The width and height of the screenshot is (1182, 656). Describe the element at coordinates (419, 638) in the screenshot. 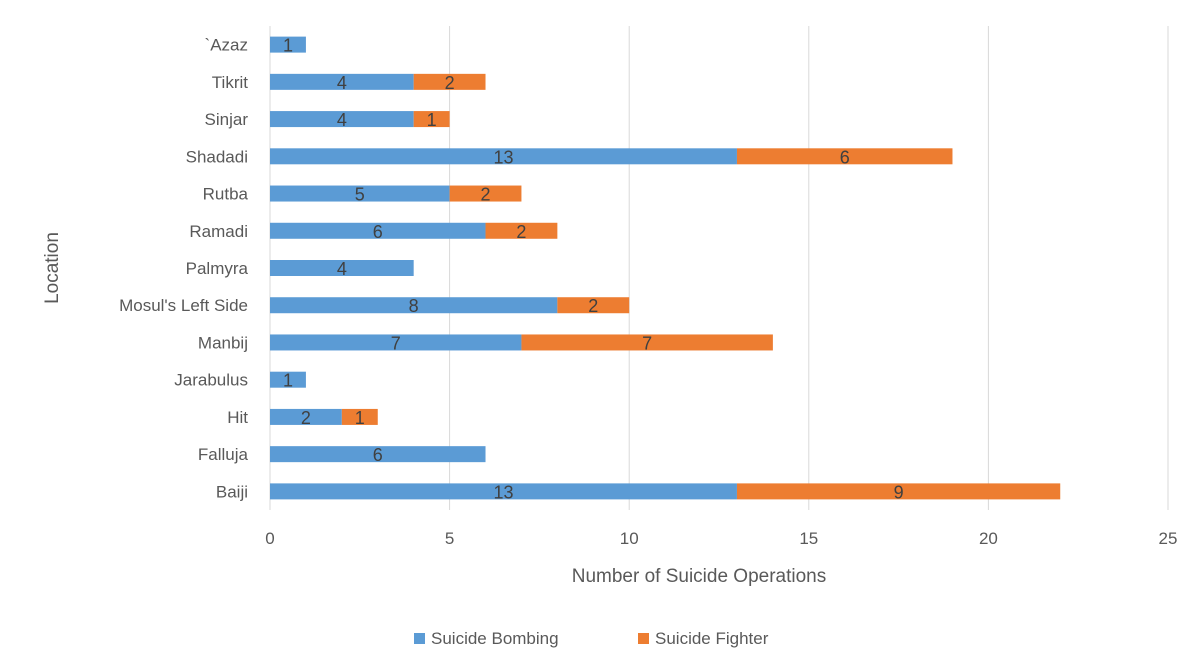

I see `legend-swatch-suicide-bombing` at that location.